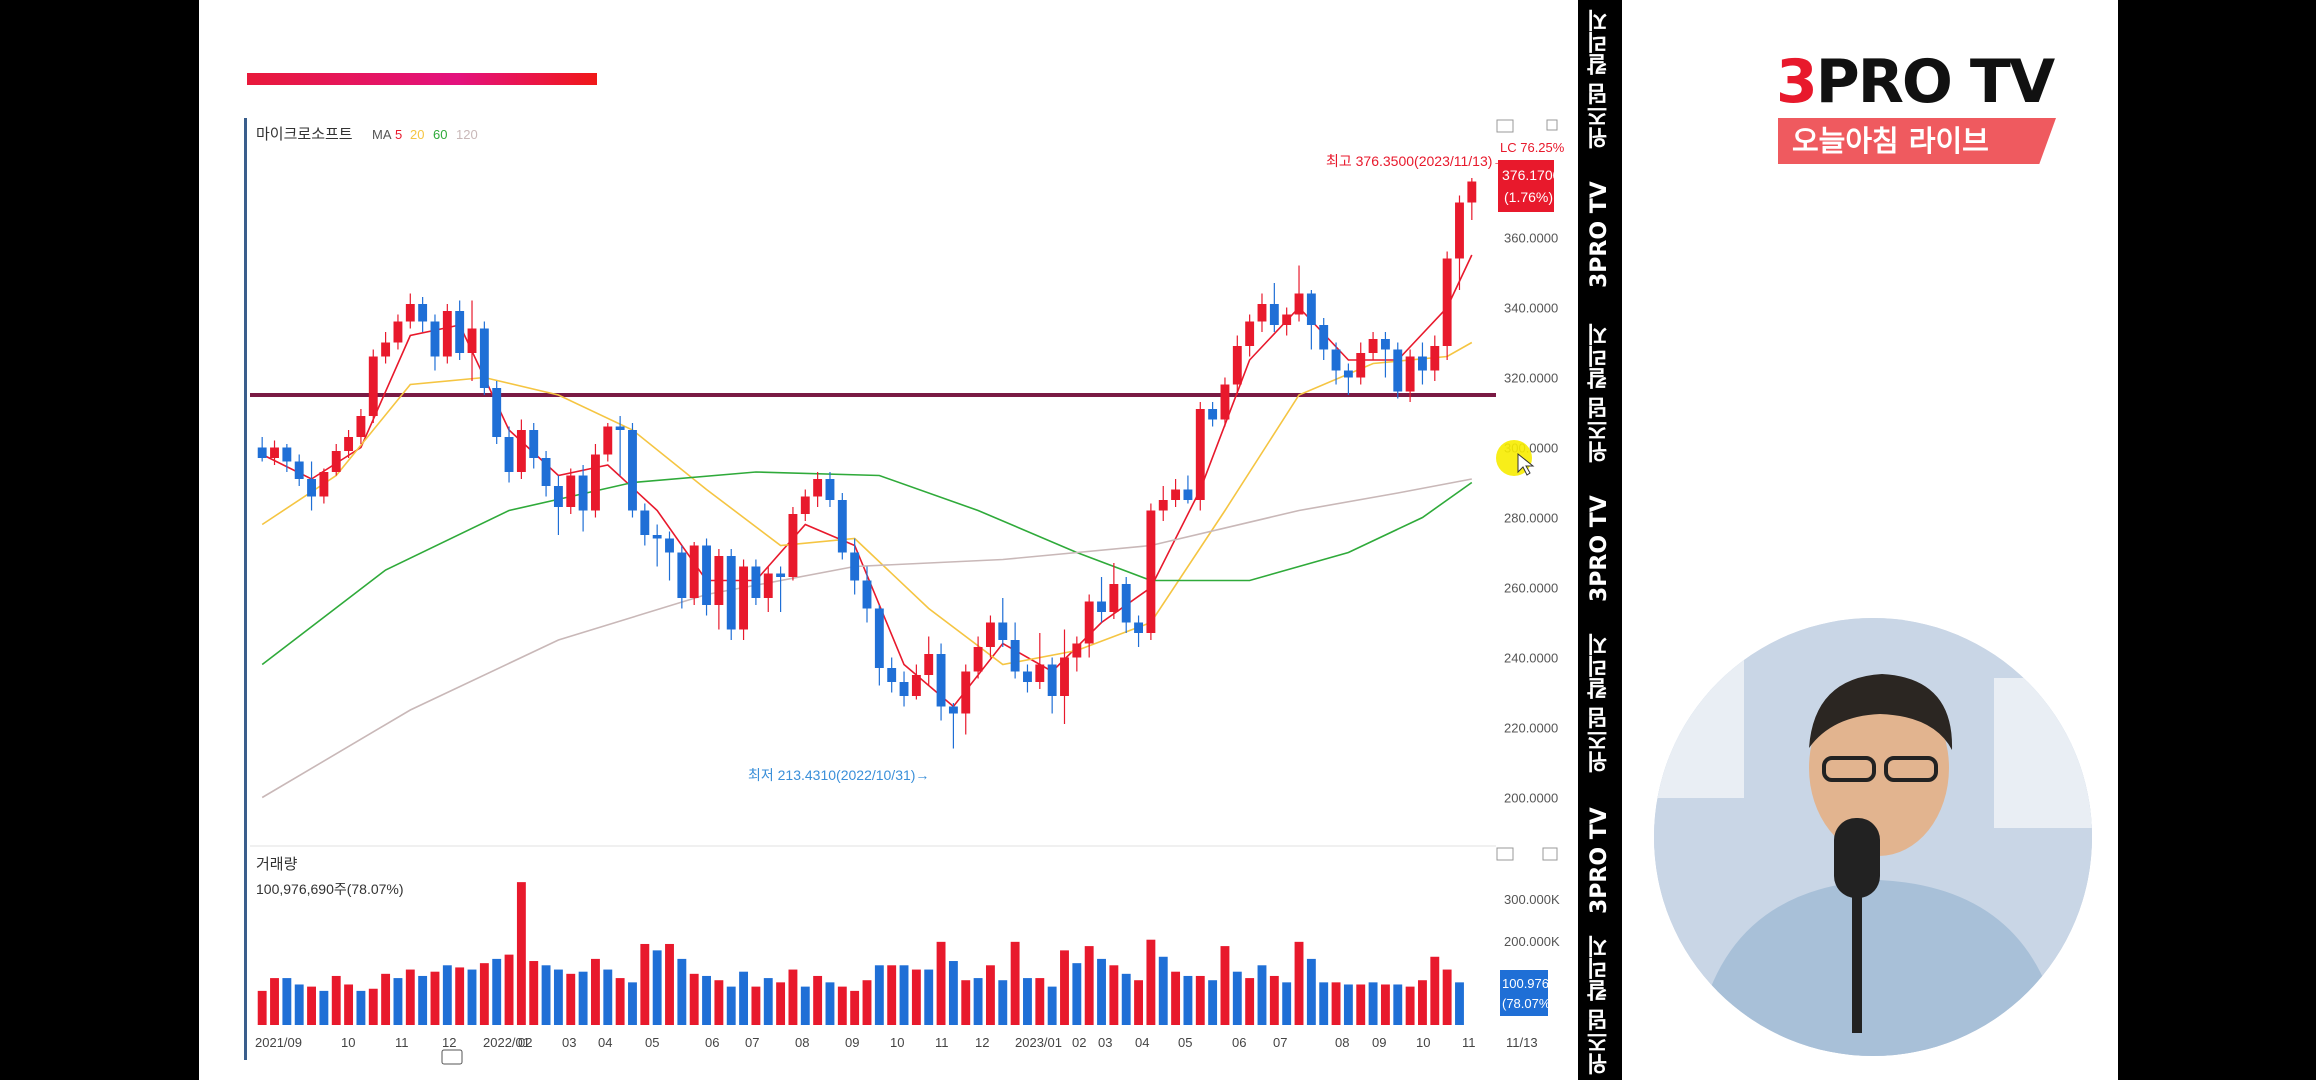 Image resolution: width=2316 pixels, height=1080 pixels. I want to click on time-tick: 05, so click(652, 1042).